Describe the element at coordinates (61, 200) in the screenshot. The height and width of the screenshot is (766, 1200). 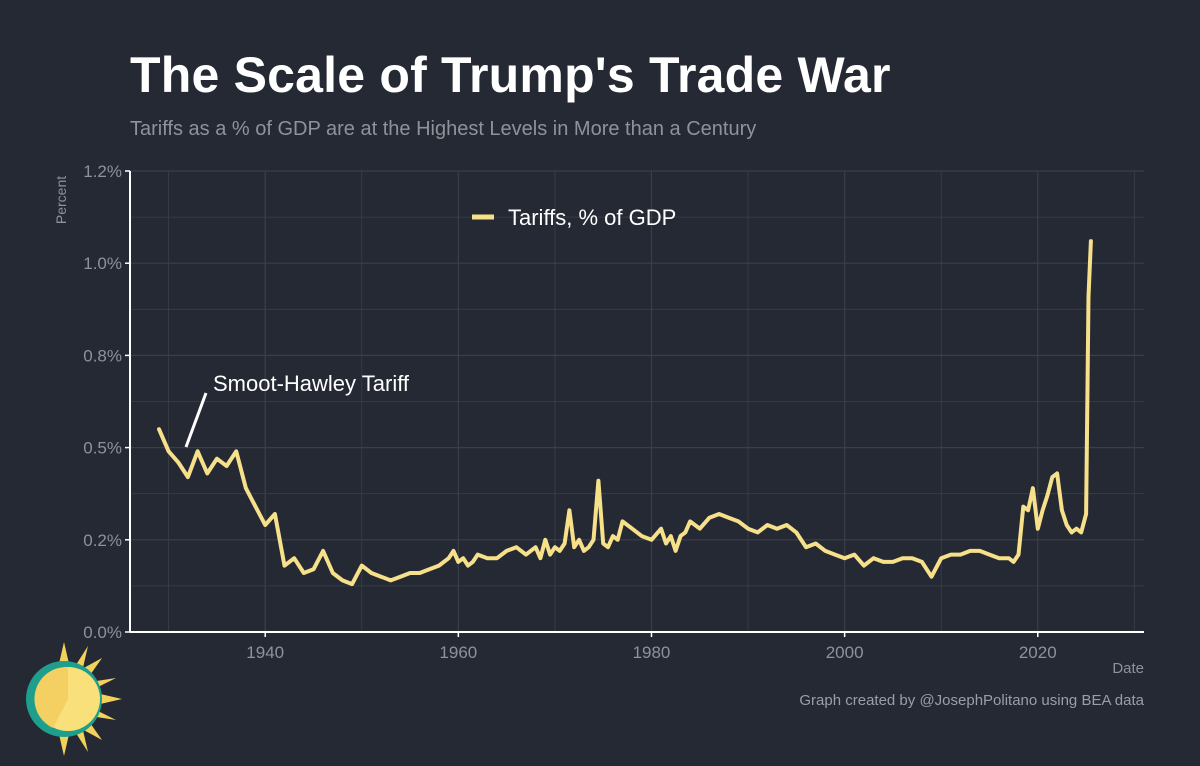
I see `y-axis-label: Percent` at that location.